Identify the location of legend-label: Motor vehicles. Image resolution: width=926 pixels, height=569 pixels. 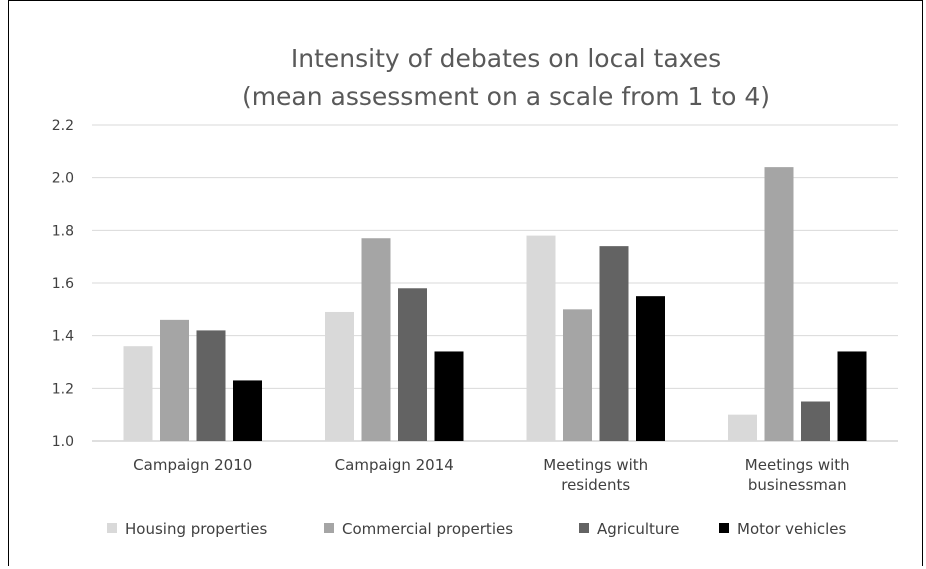
(792, 529).